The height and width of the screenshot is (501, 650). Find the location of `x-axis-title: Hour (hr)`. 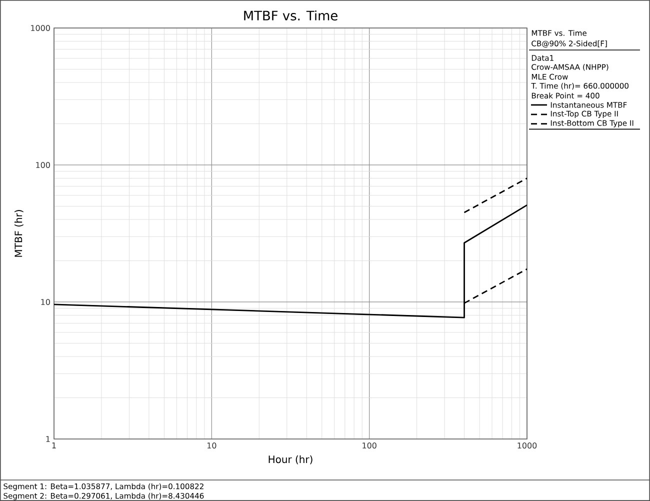

x-axis-title: Hour (hr) is located at coordinates (290, 459).